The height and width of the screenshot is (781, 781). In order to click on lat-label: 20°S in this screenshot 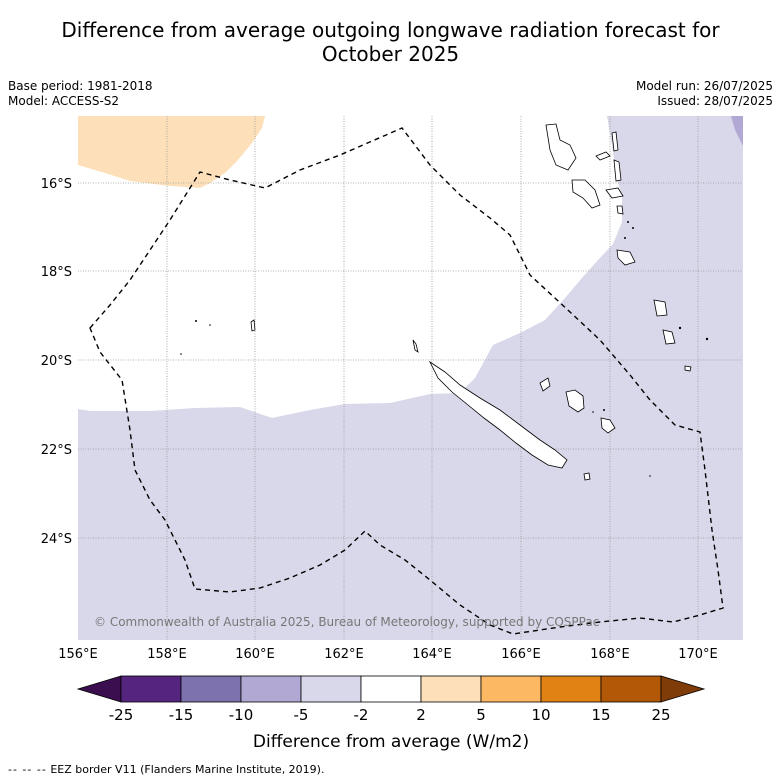, I will do `click(56, 361)`.